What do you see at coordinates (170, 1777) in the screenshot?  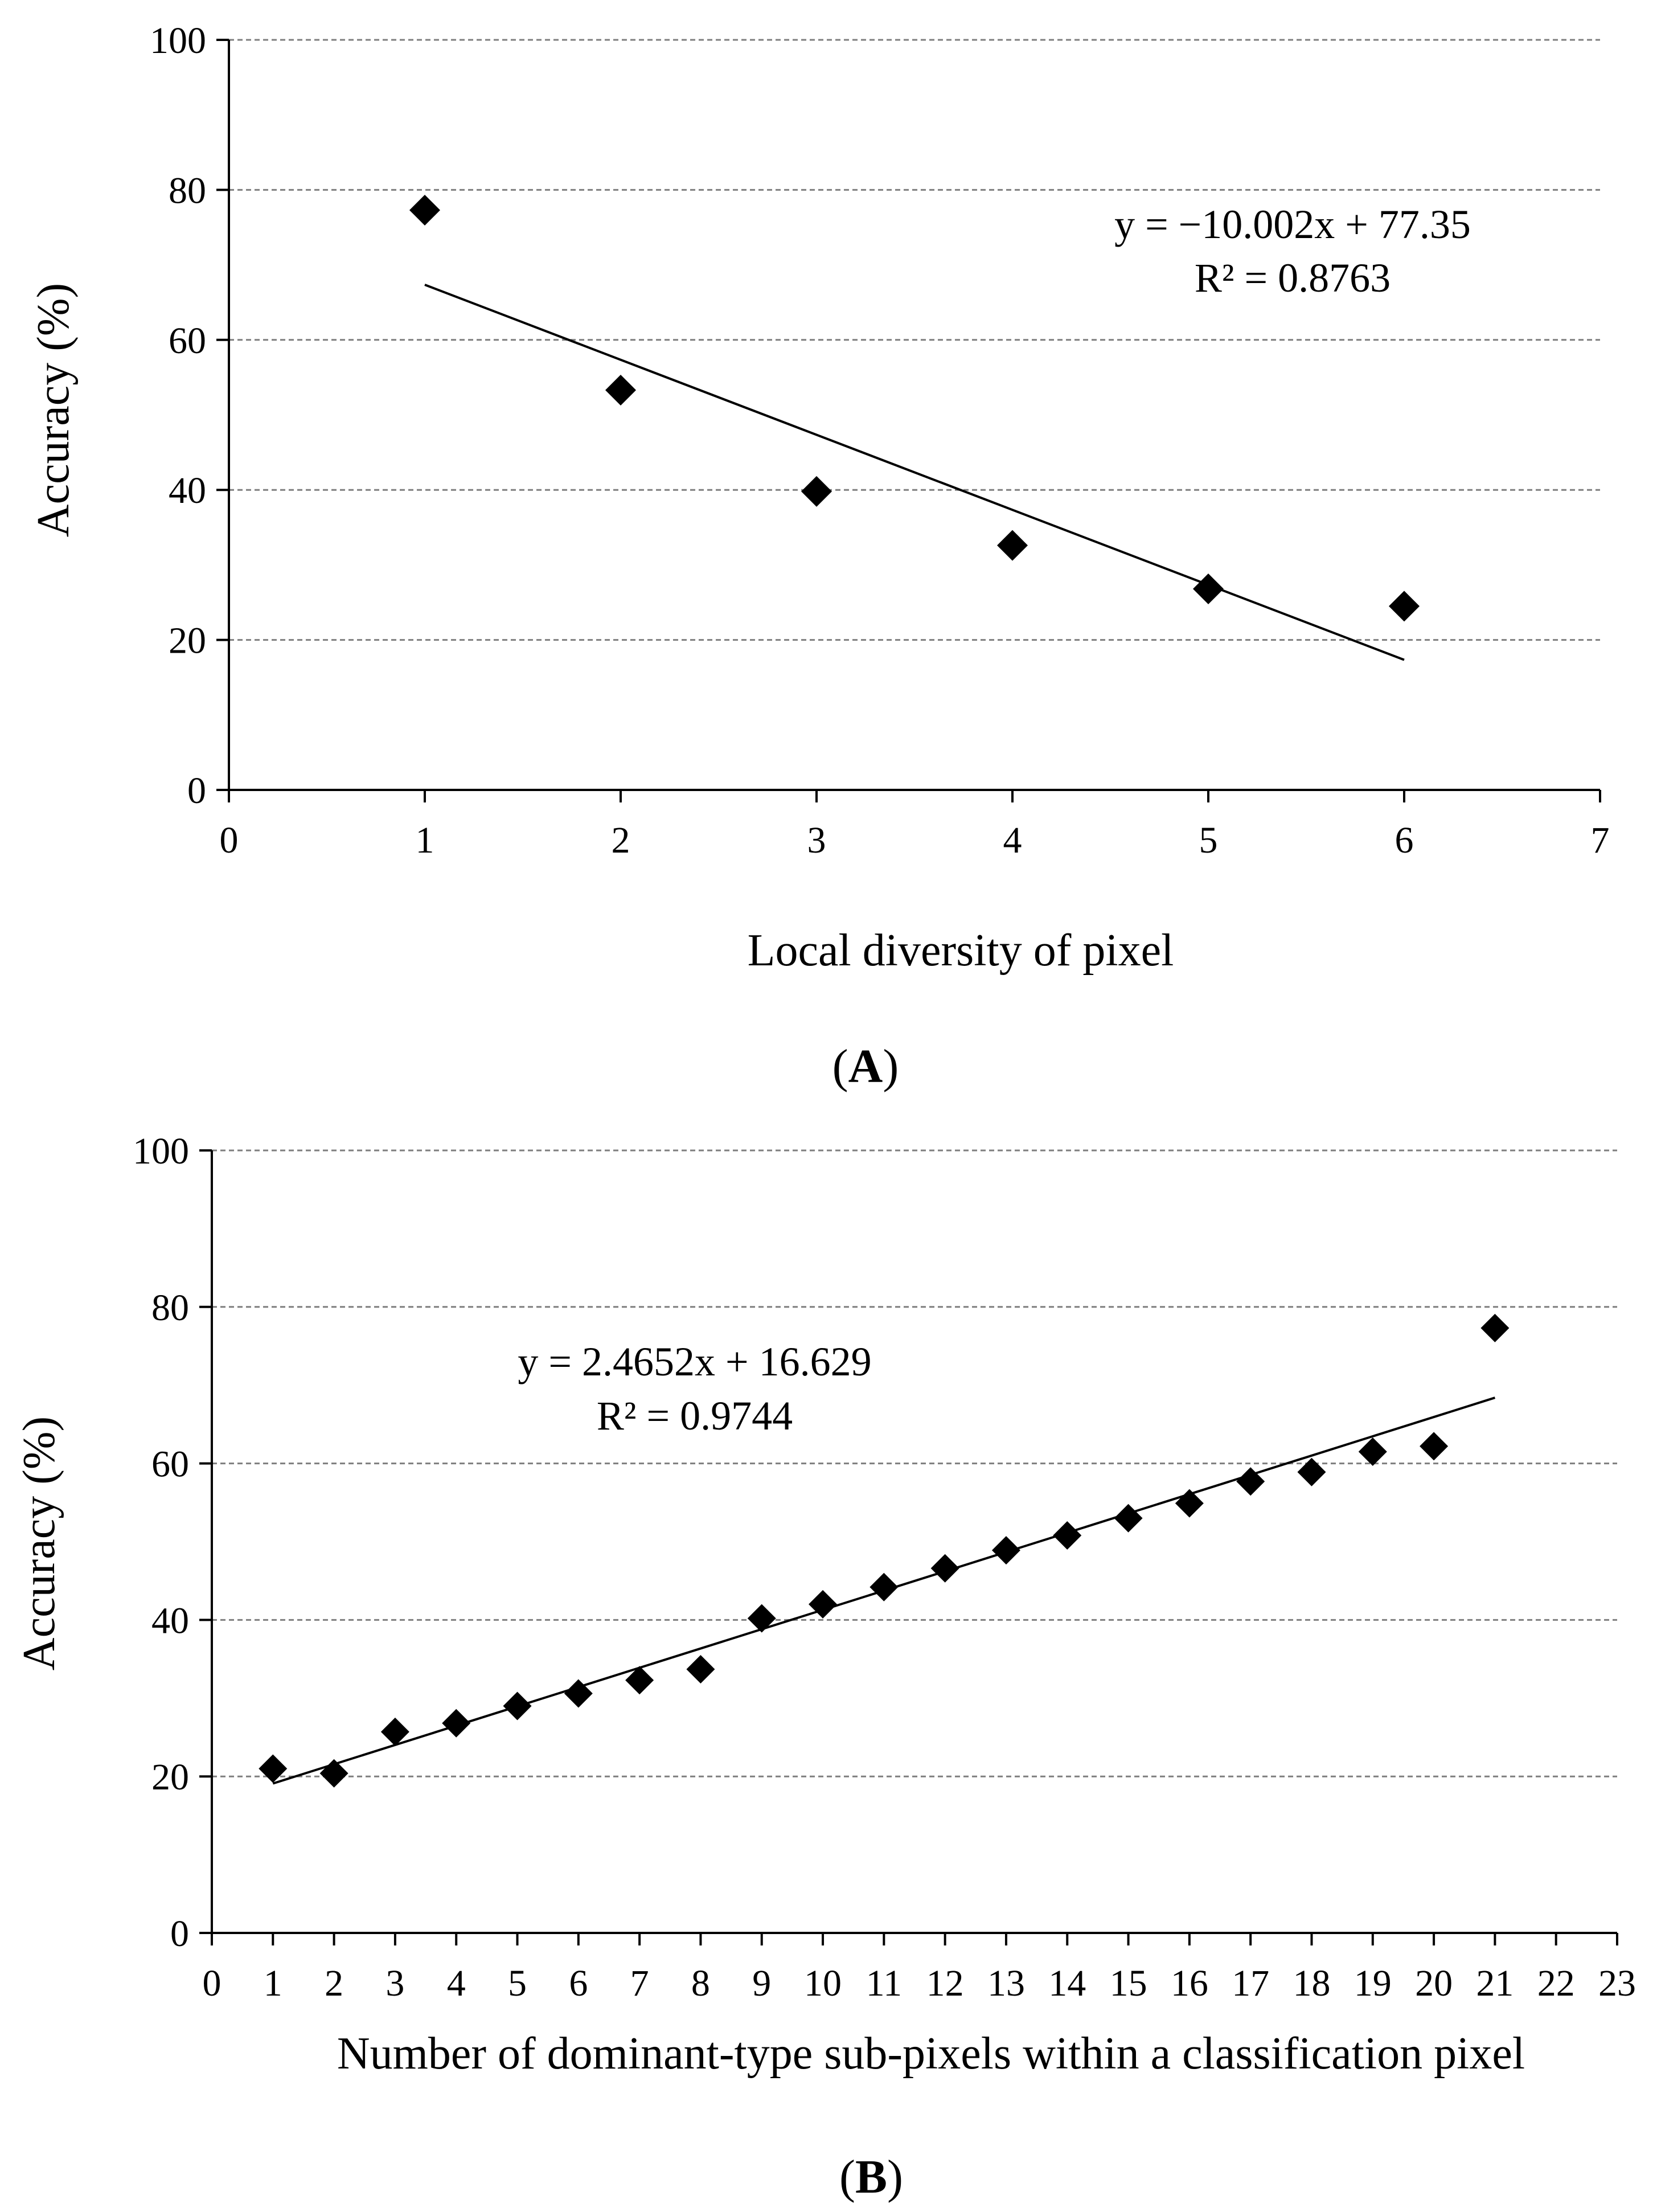 I see `chart-b-y-tick-label: 20` at bounding box center [170, 1777].